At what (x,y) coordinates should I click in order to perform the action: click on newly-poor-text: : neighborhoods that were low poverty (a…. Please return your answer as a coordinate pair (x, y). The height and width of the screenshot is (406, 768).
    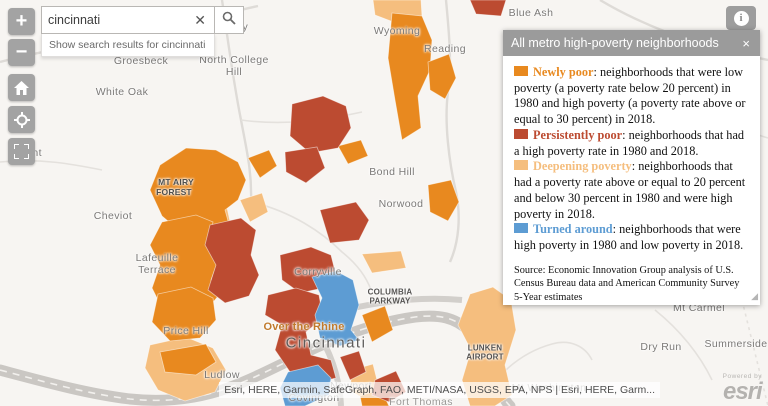
    Looking at the image, I should click on (630, 96).